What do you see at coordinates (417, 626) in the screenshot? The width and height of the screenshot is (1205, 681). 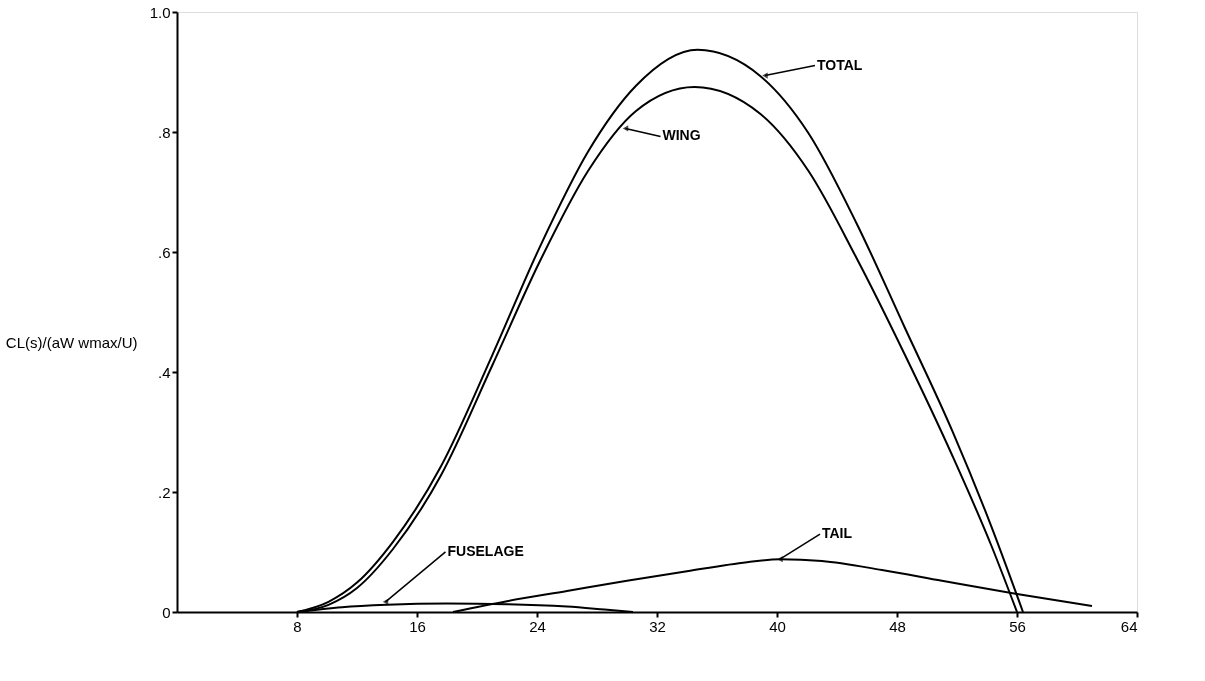 I see `x-tick-label: 16` at bounding box center [417, 626].